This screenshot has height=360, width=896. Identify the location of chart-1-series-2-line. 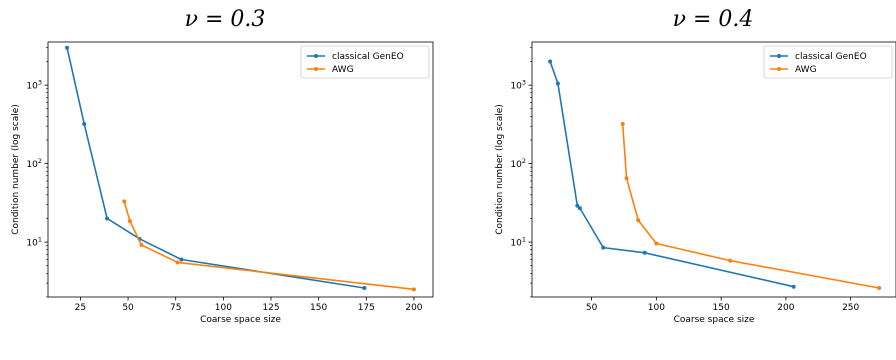
(269, 246).